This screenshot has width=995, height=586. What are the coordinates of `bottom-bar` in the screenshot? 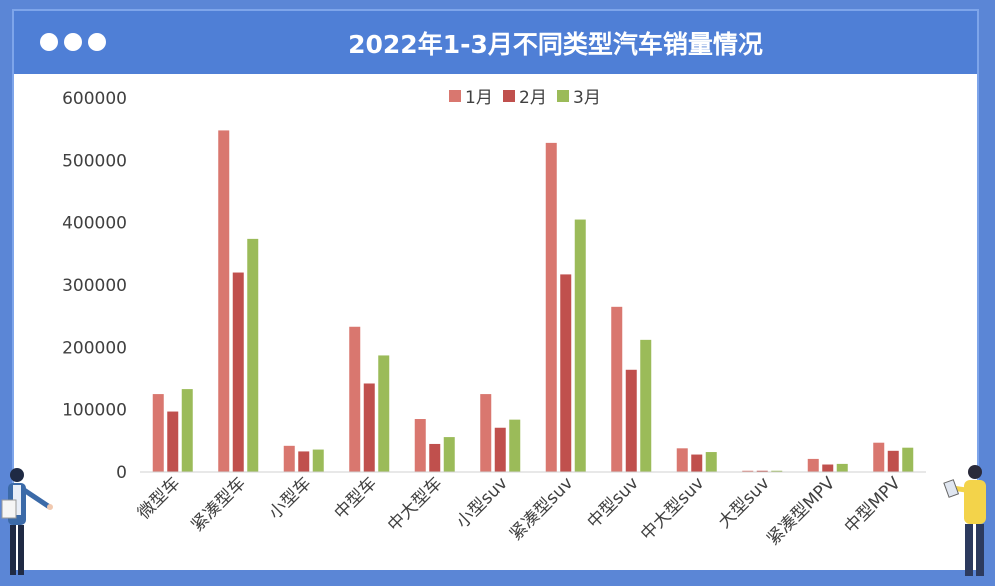 It's located at (497, 578).